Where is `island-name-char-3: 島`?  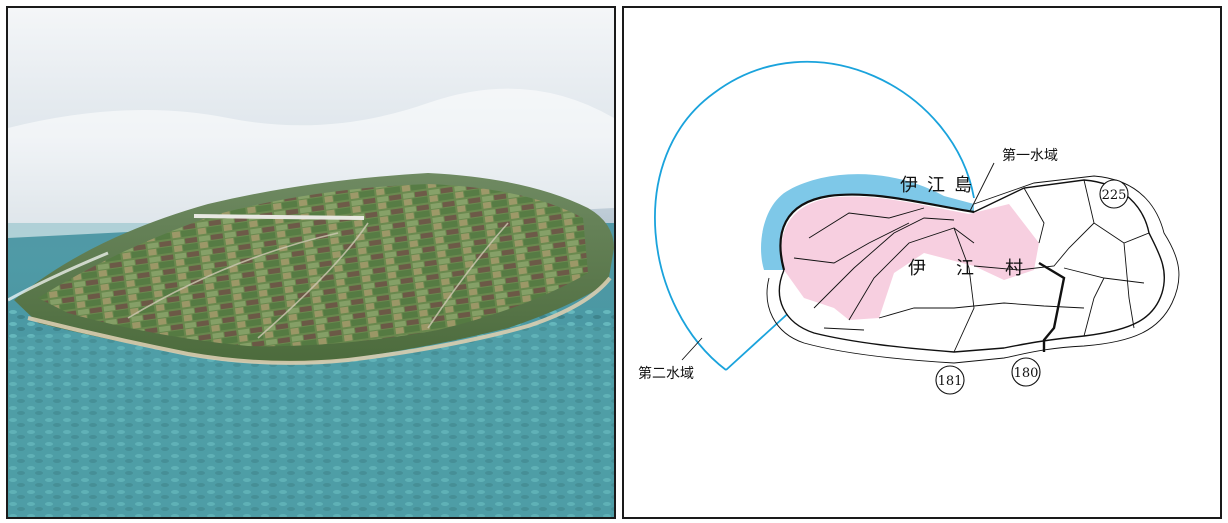 island-name-char-3: 島 is located at coordinates (963, 185).